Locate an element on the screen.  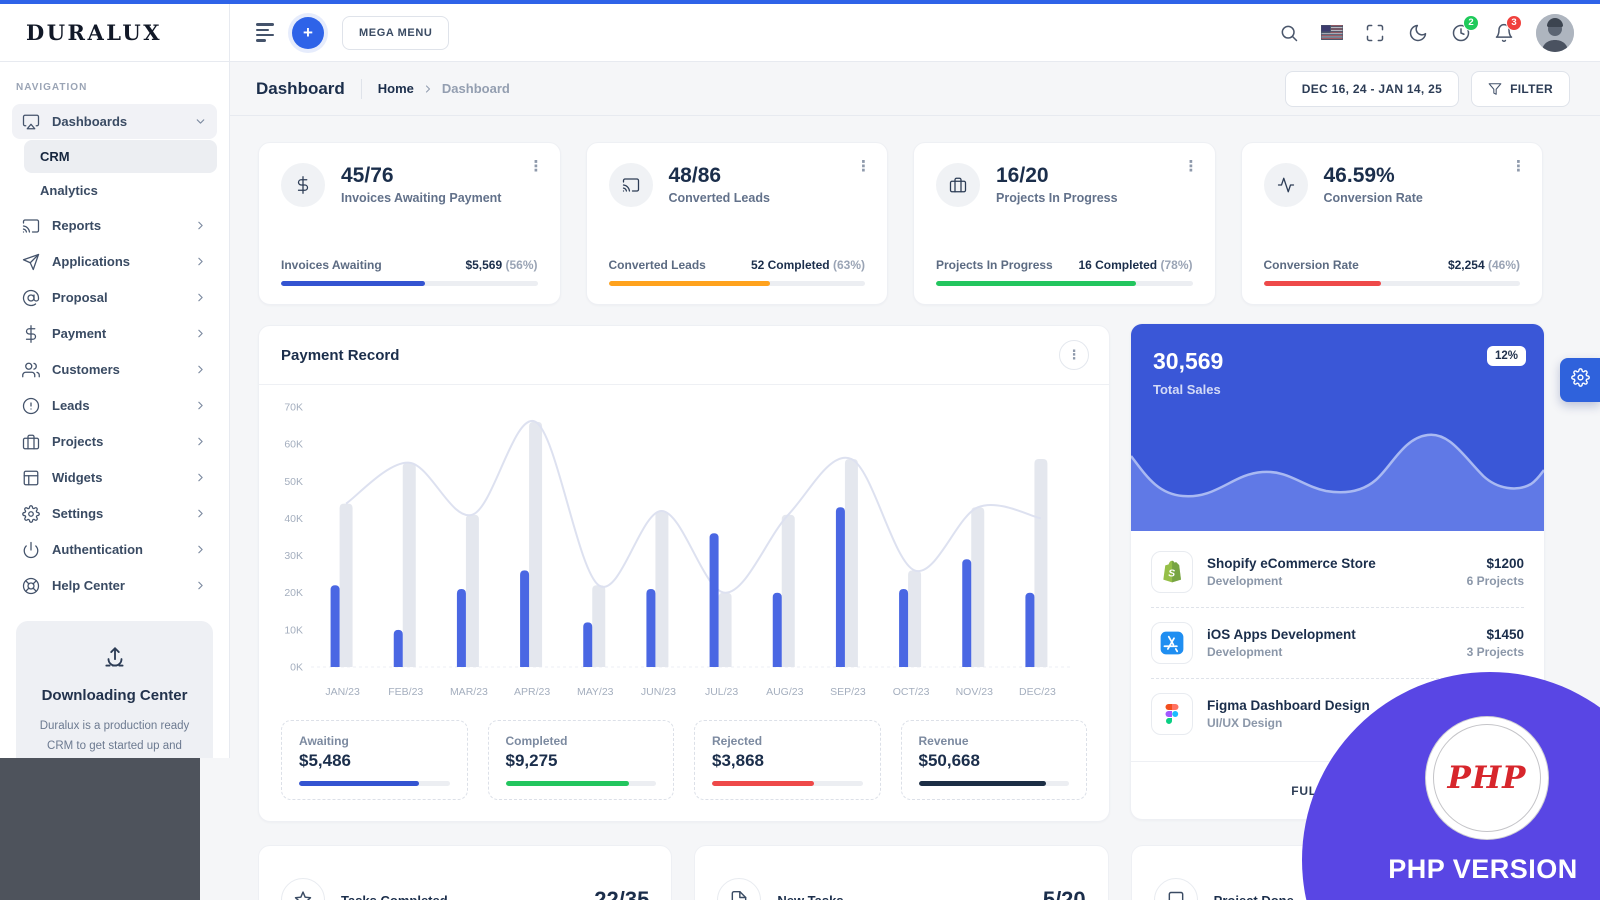
sidebar-item-label: Proposal is located at coordinates (80, 297).